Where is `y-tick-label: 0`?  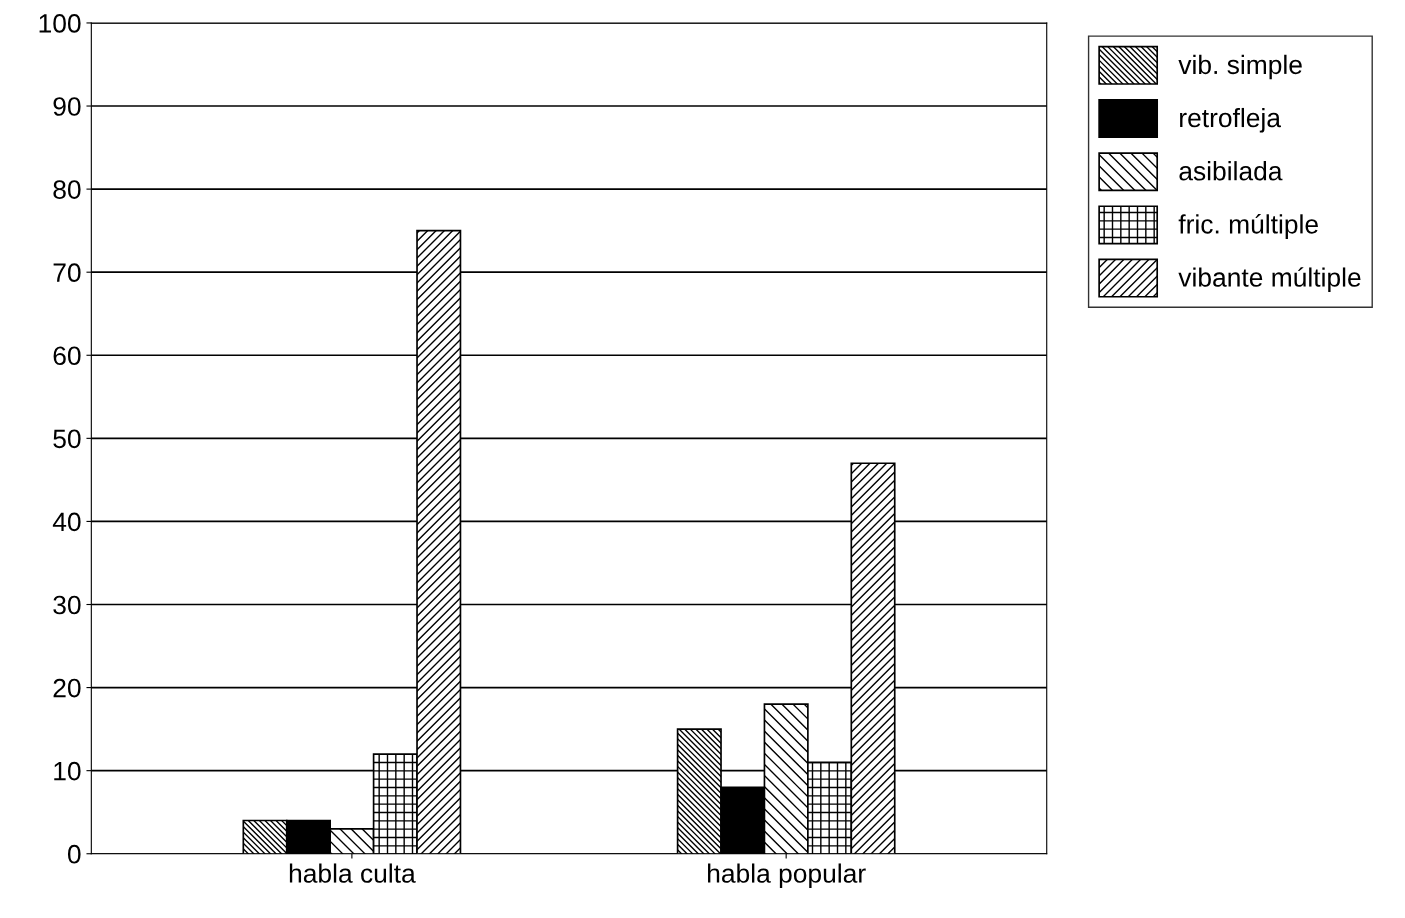 y-tick-label: 0 is located at coordinates (74, 854).